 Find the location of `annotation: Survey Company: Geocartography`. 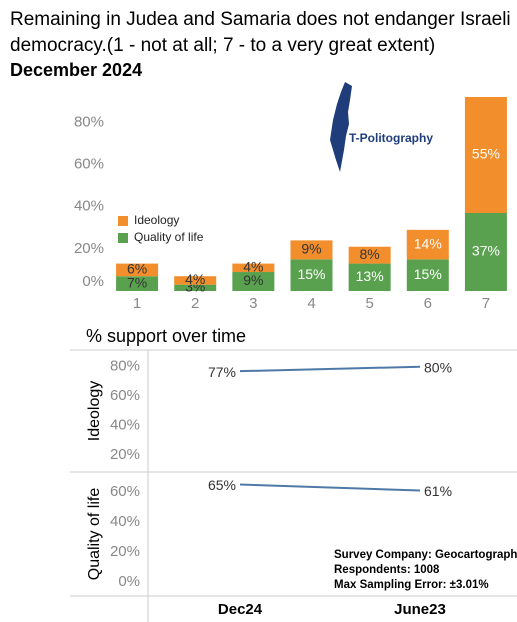

annotation: Survey Company: Geocartography is located at coordinates (425, 555).